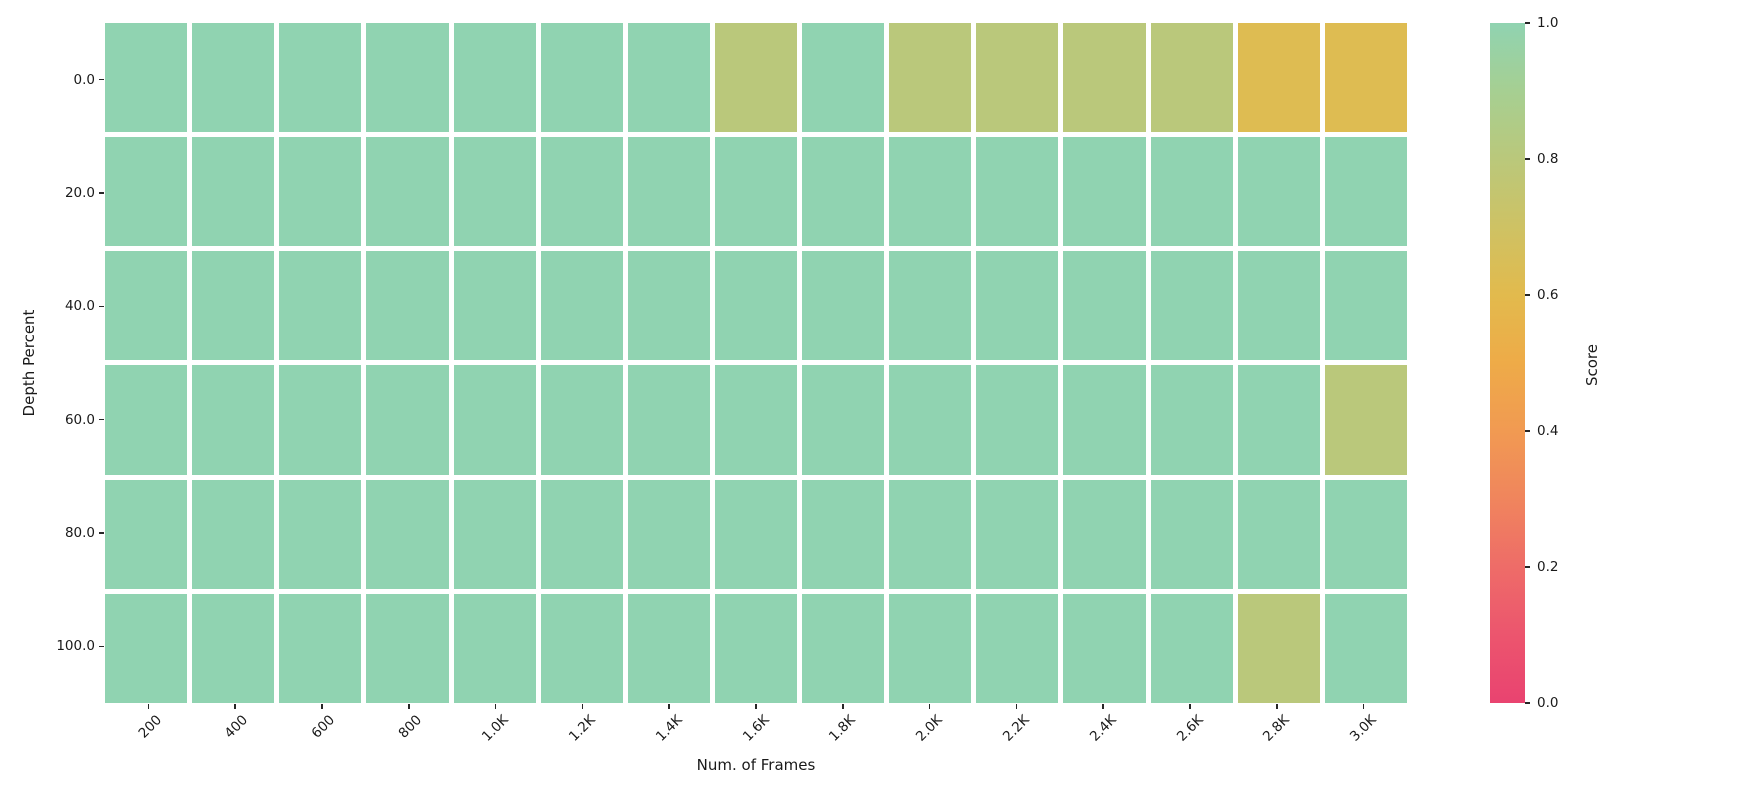 The image size is (1750, 800). Describe the element at coordinates (1548, 431) in the screenshot. I see `colorbar-tick-label: 0.4` at that location.